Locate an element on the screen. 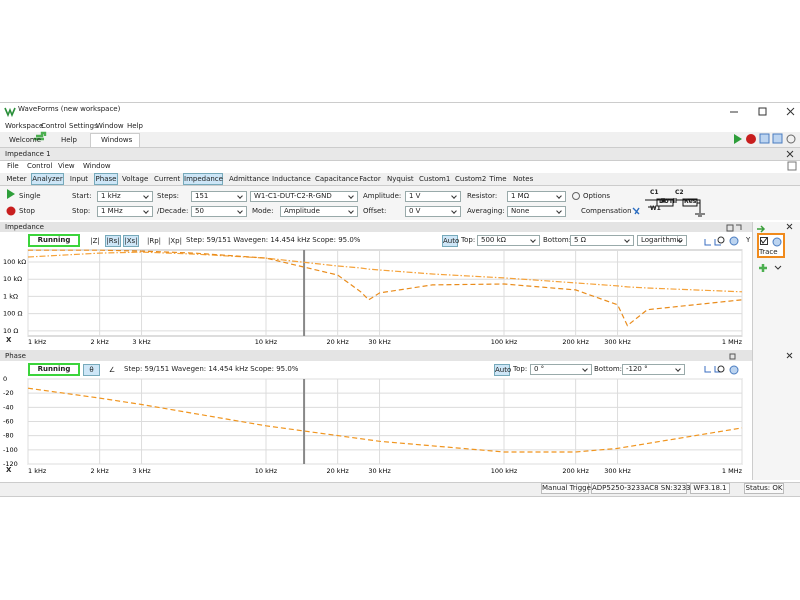 Image resolution: width=800 pixels, height=600 pixels. instrument-tab: Notes is located at coordinates (523, 179).